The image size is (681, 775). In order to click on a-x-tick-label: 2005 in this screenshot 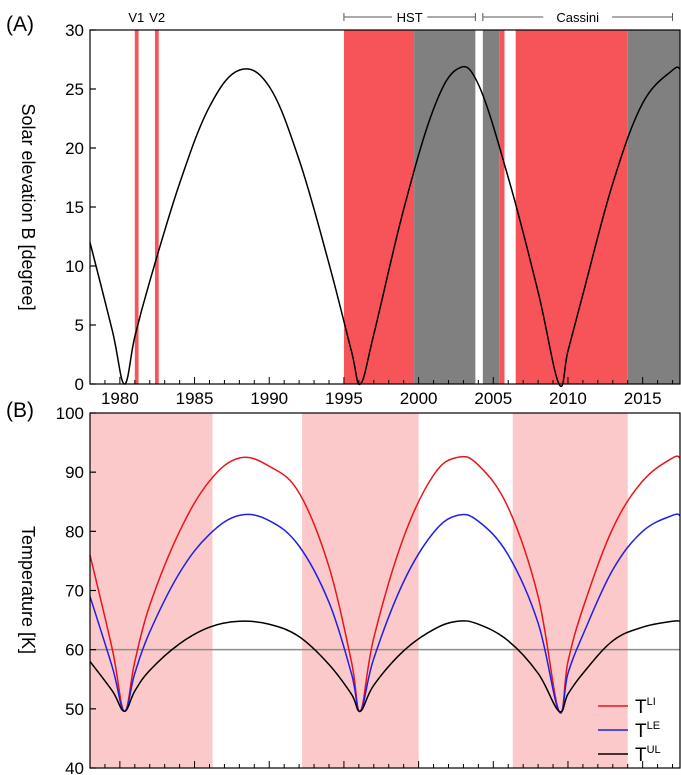, I will do `click(493, 398)`.